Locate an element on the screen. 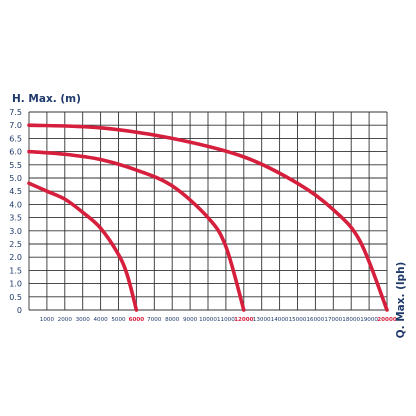 Image resolution: width=416 pixels, height=416 pixels. x-tick-label: 2000 is located at coordinates (65, 320).